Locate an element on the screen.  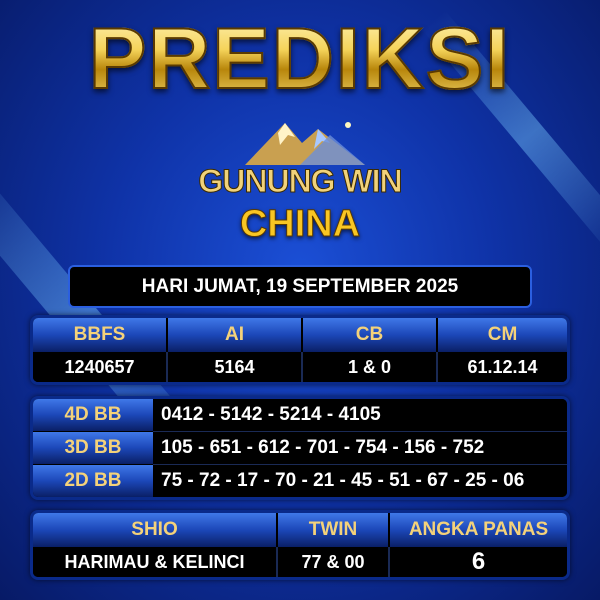
date-bar: HARI JUMAT, 19 SEPTEMBER 2025 is located at coordinates (300, 286).